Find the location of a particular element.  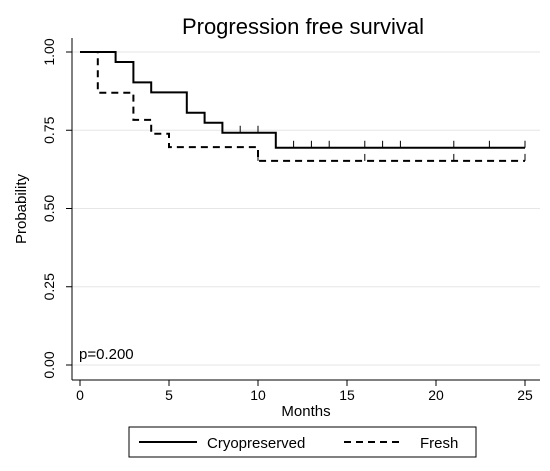

x-tick-label-3: 15 is located at coordinates (347, 395).